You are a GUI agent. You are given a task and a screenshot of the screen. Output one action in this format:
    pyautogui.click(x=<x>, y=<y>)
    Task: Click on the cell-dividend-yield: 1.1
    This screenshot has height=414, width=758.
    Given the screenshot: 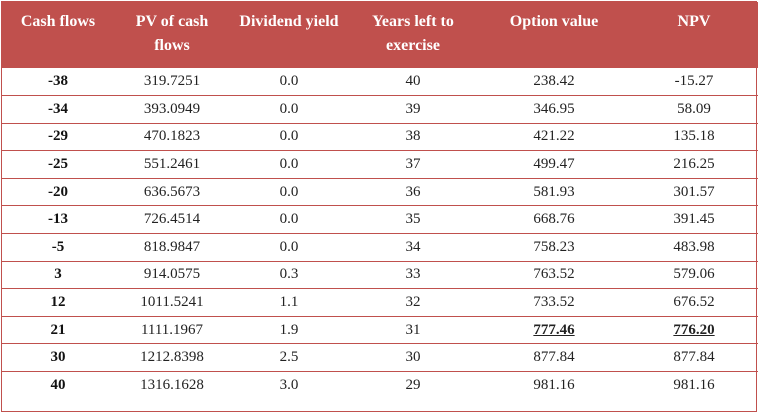 What is the action you would take?
    pyautogui.click(x=289, y=302)
    